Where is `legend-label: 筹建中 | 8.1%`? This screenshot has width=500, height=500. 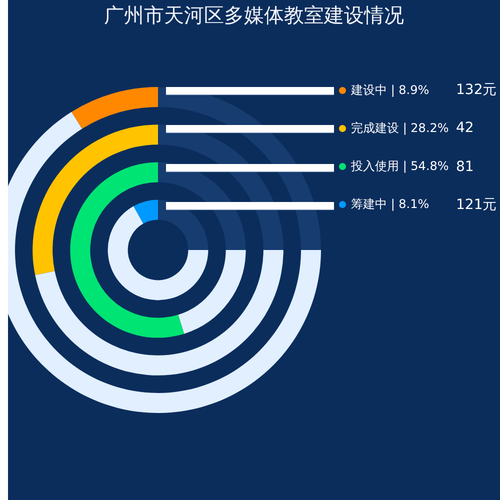
legend-label: 筹建中 | 8.1% is located at coordinates (390, 205).